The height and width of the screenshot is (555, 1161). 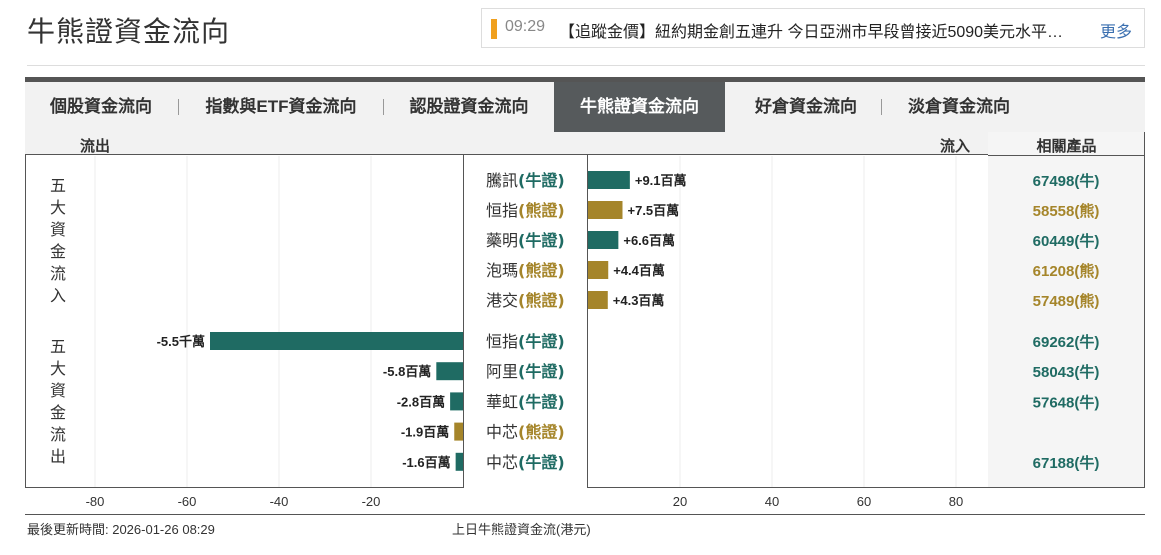 What do you see at coordinates (525, 26) in the screenshot?
I see `news-time: 09:29` at bounding box center [525, 26].